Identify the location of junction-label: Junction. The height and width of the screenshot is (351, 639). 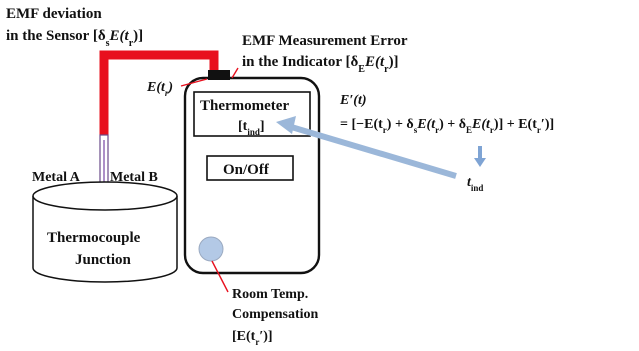
(103, 260).